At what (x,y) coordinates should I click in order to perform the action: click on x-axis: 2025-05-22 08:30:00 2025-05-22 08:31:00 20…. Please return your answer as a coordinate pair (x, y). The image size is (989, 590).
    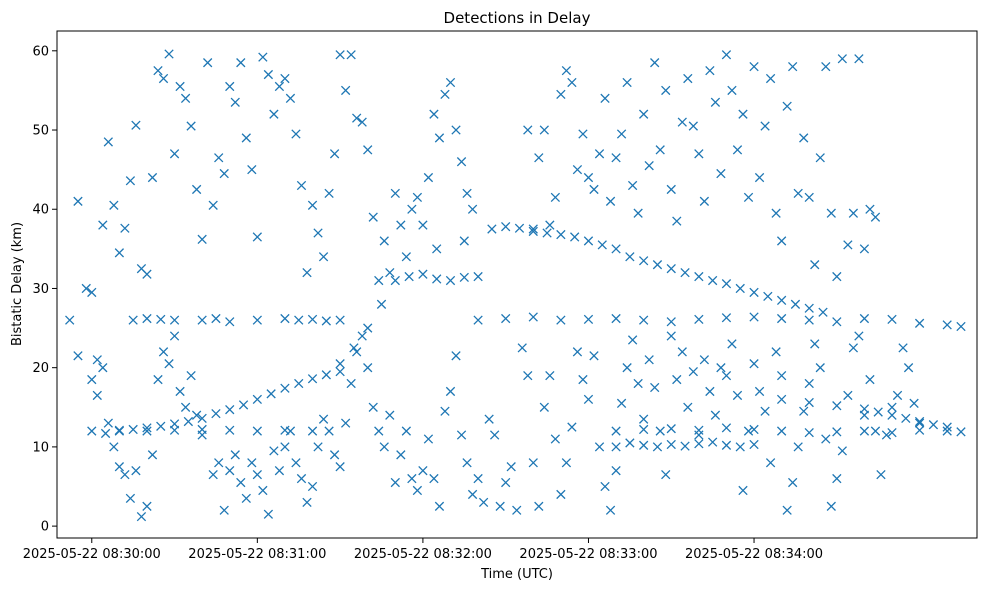
    Looking at the image, I should click on (423, 550).